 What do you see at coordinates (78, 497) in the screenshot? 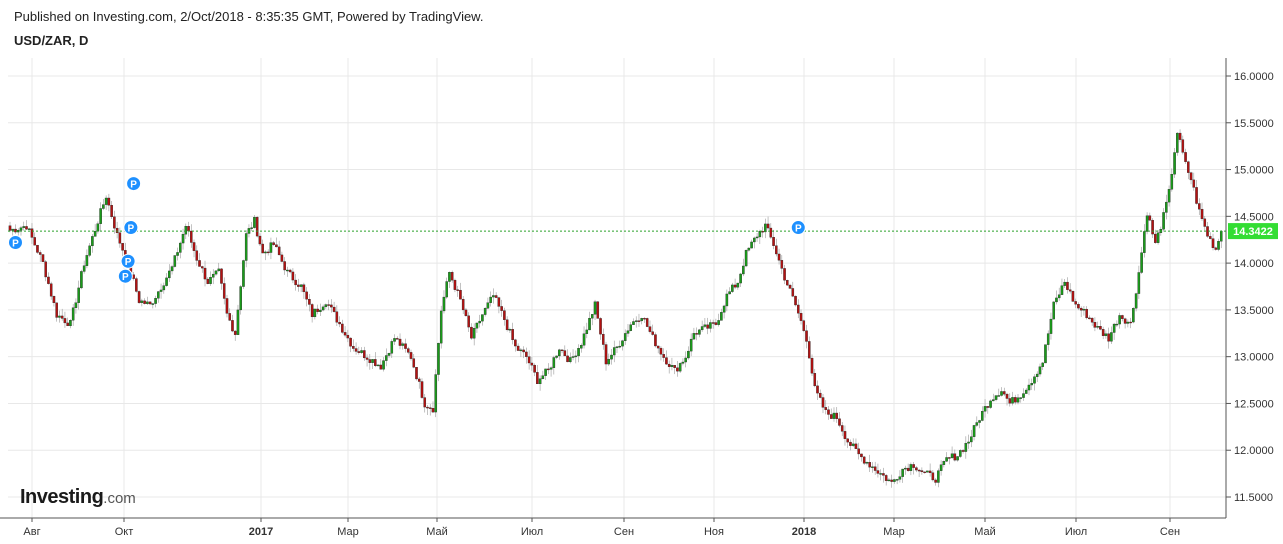
I see `investing-logo: Investing.com` at bounding box center [78, 497].